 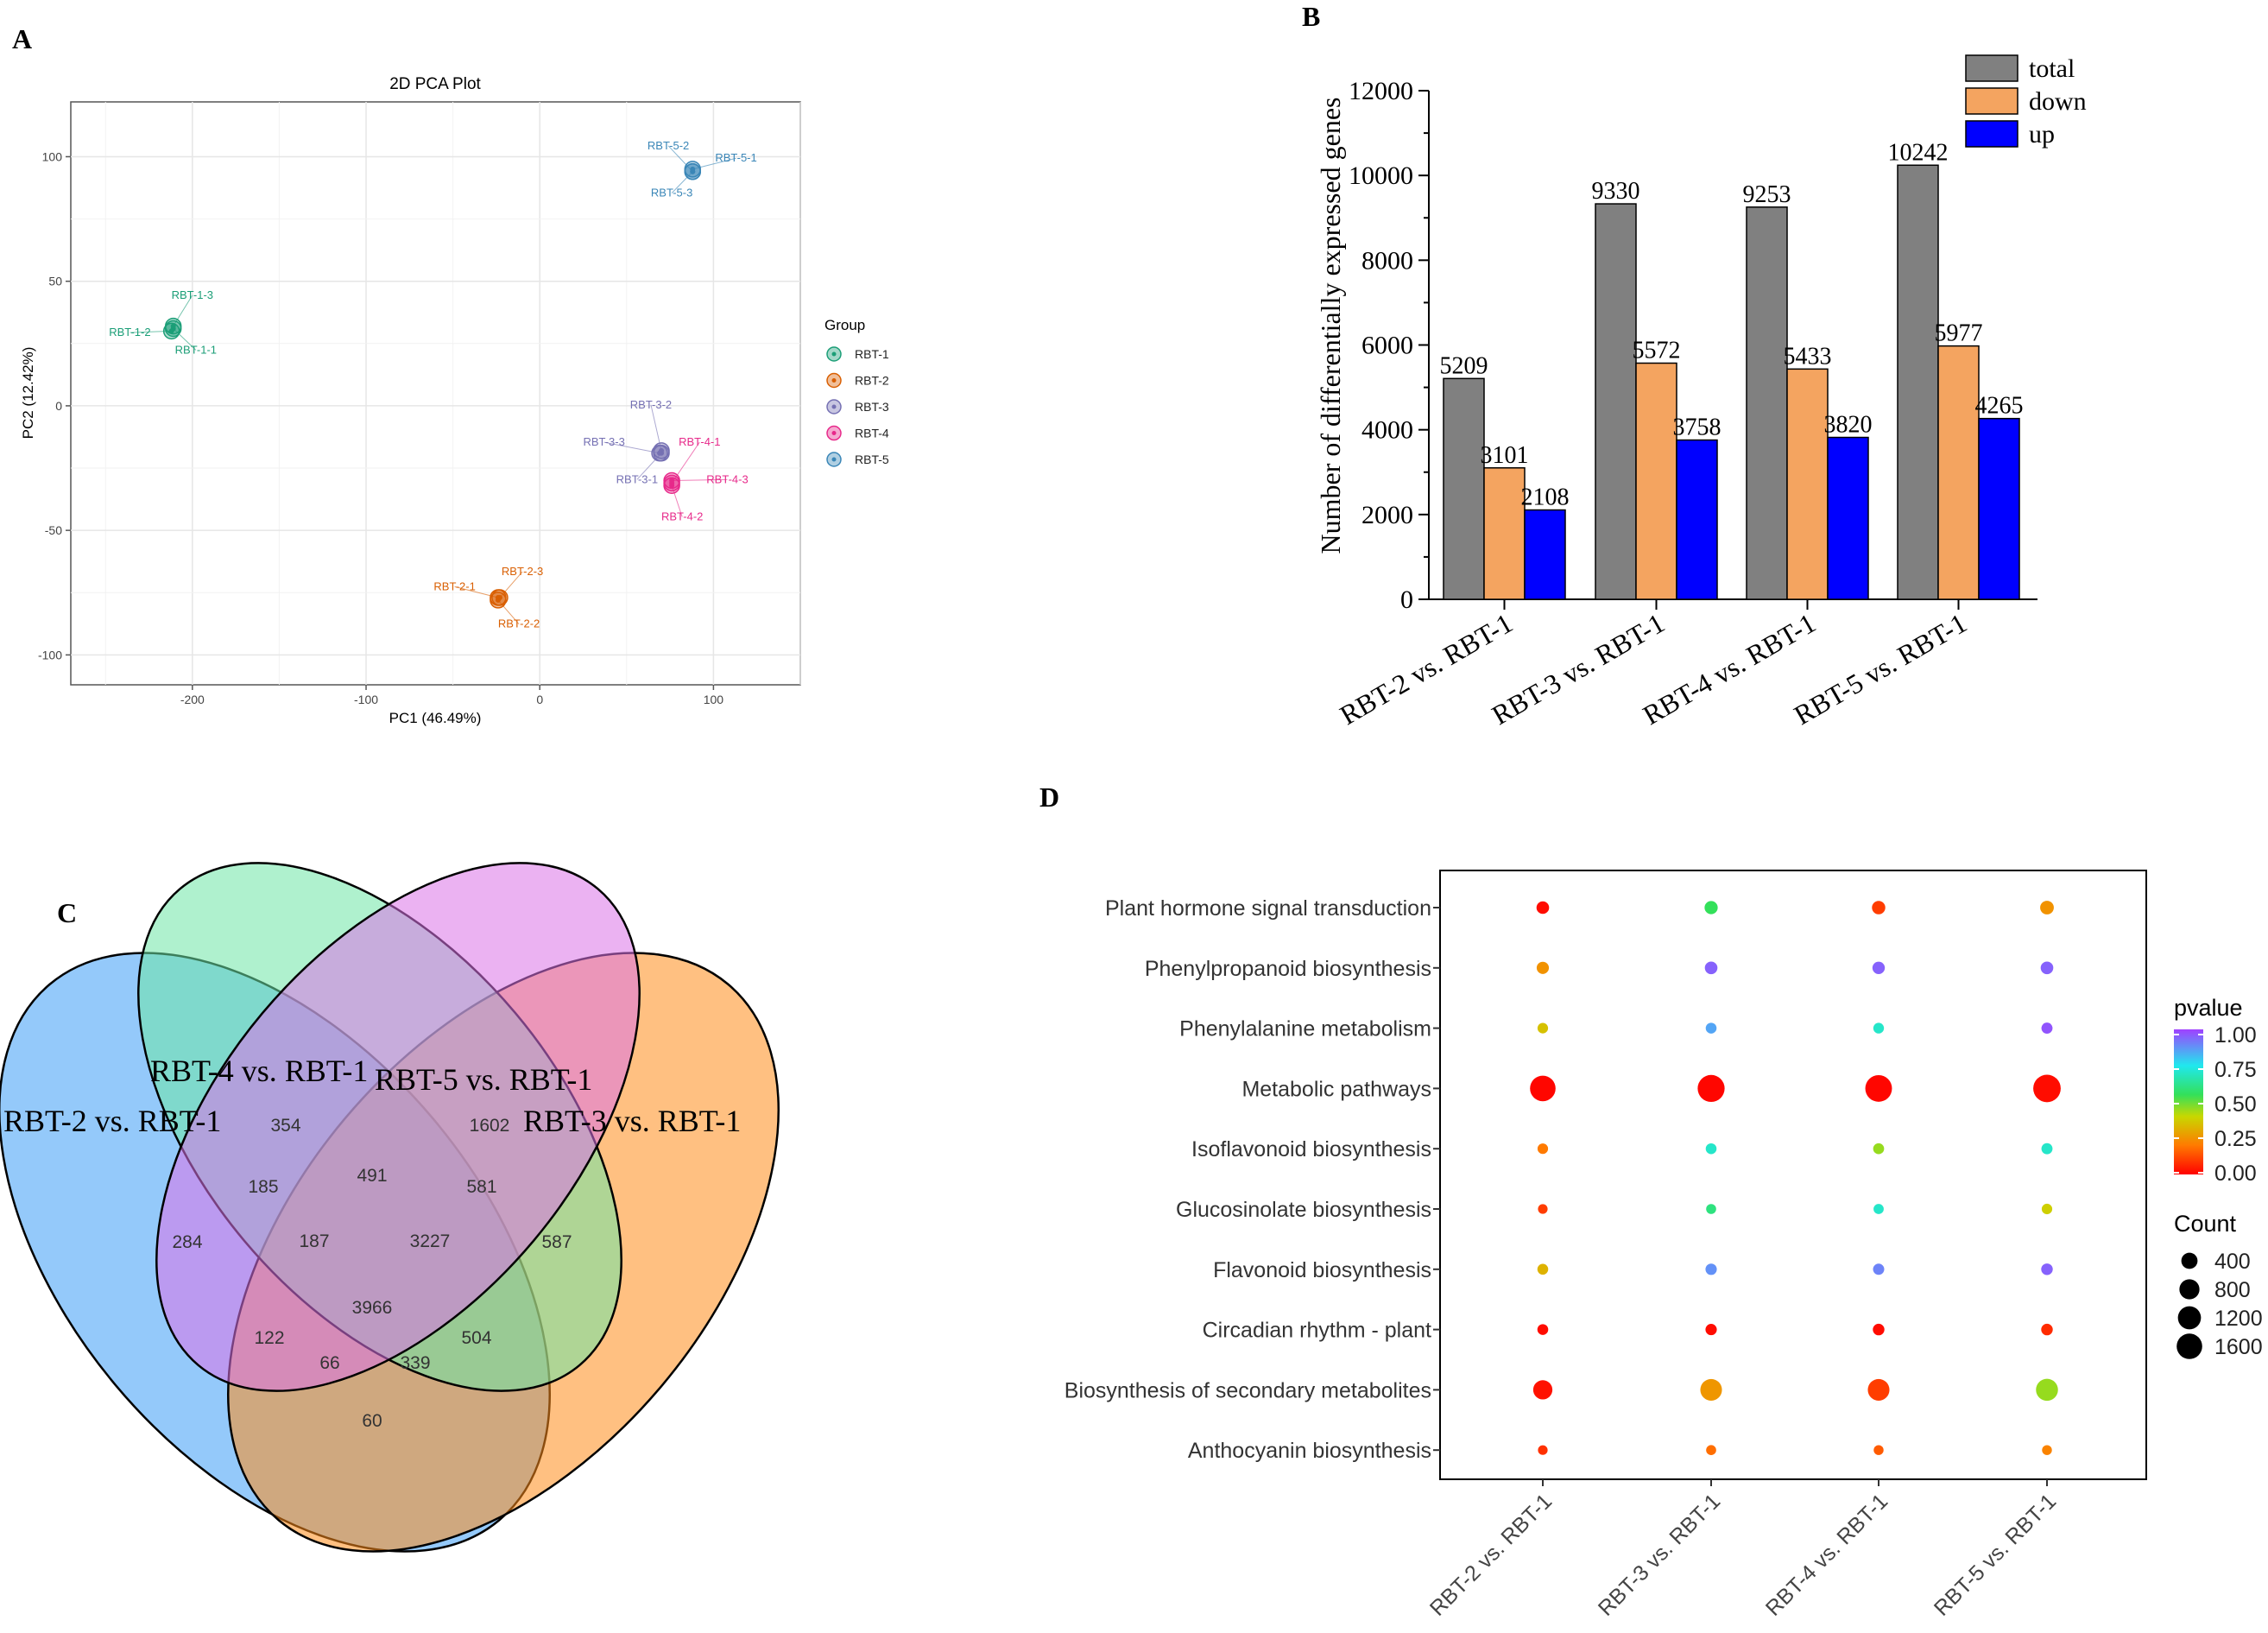 I want to click on pca-legend-label: RBT-1, so click(x=872, y=354).